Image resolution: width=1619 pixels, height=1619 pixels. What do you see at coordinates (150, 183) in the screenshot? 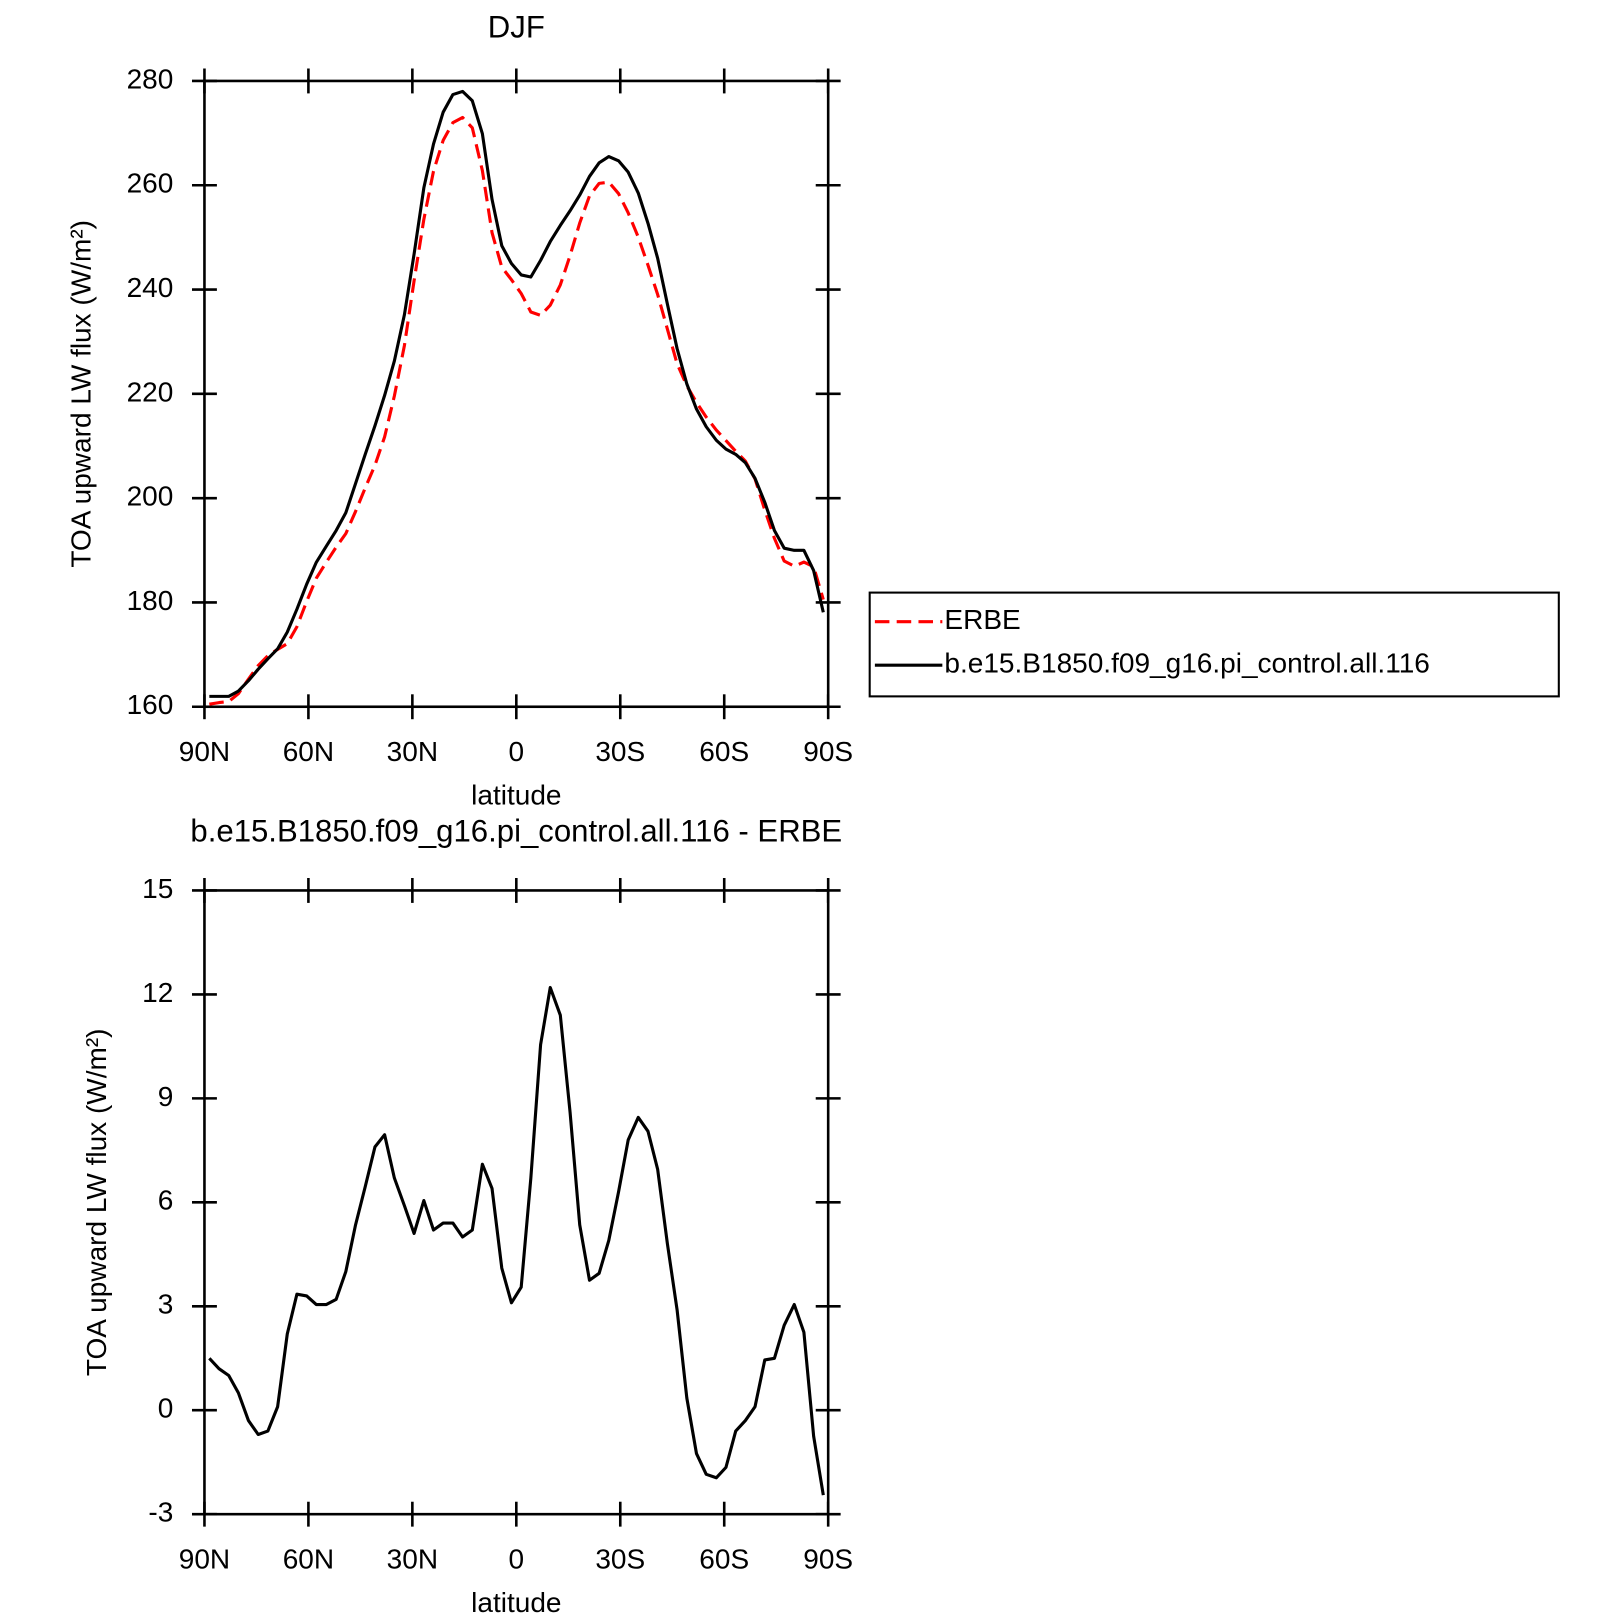
I see `y-tick-label: 260` at bounding box center [150, 183].